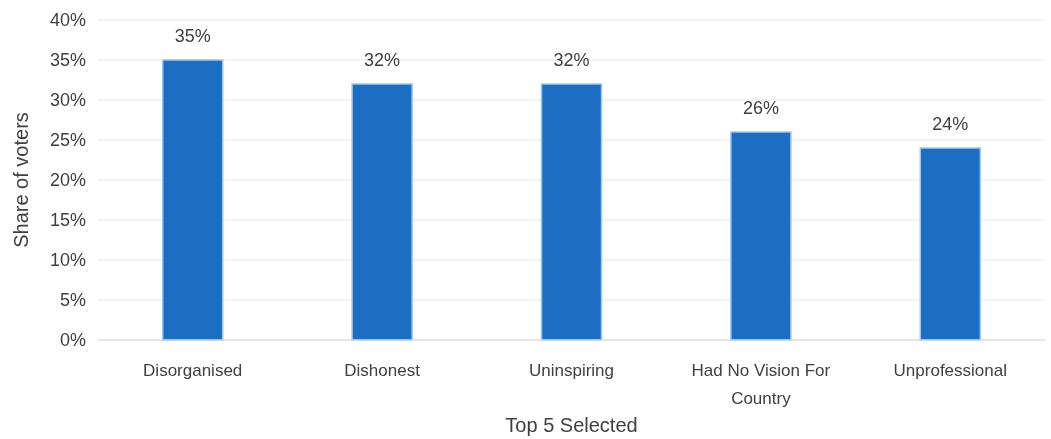  Describe the element at coordinates (72, 300) in the screenshot. I see `y-tick-label: 5%` at that location.